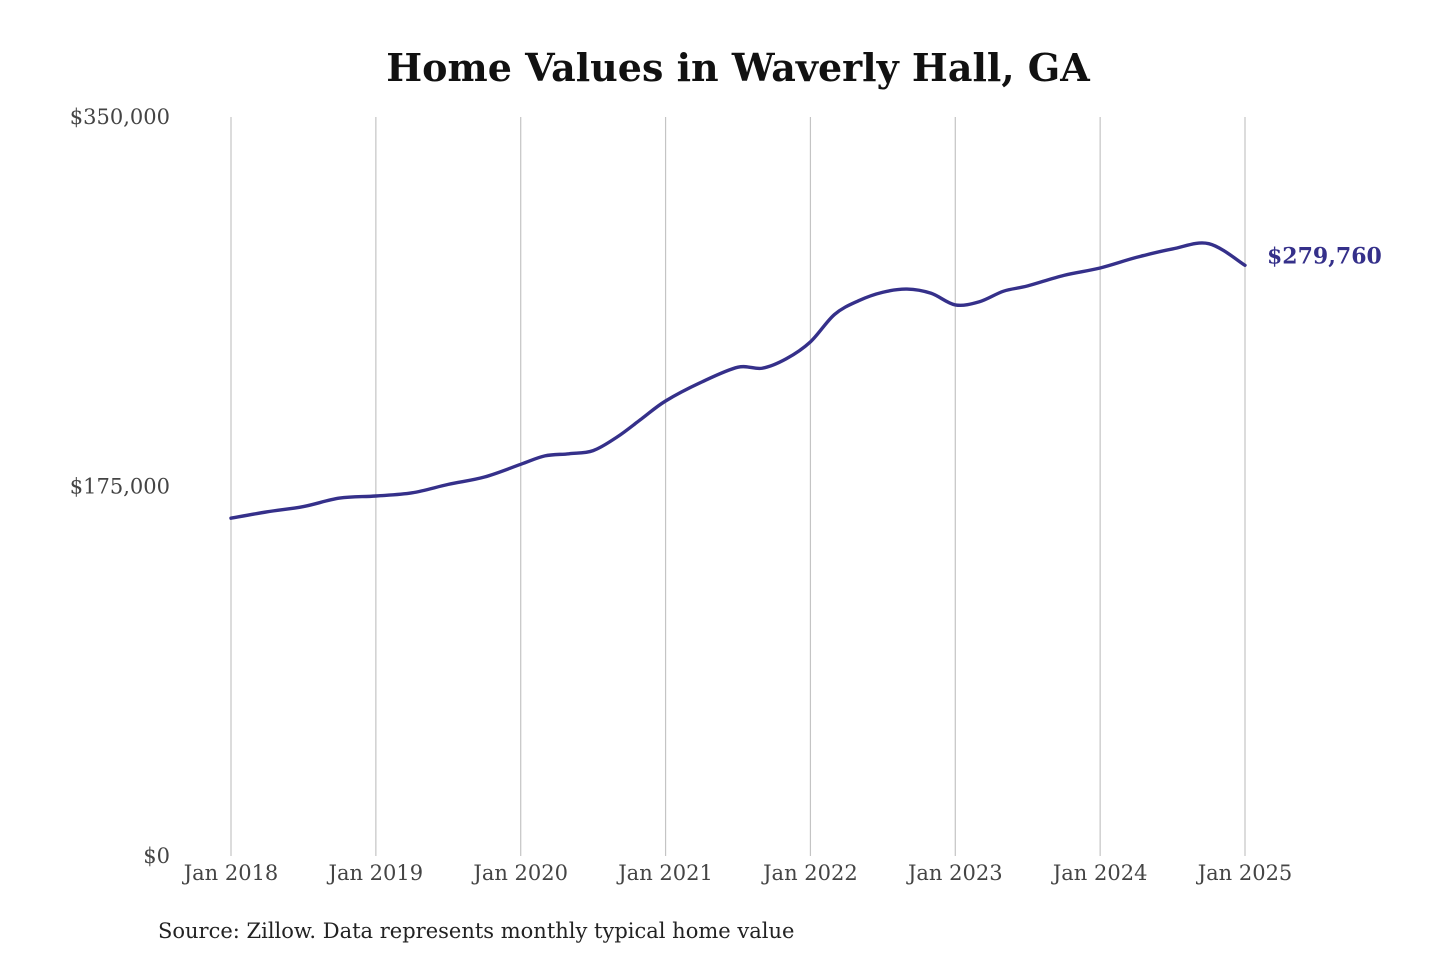 The width and height of the screenshot is (1440, 960). What do you see at coordinates (809, 873) in the screenshot?
I see `x-tick-label: Jan 2022` at bounding box center [809, 873].